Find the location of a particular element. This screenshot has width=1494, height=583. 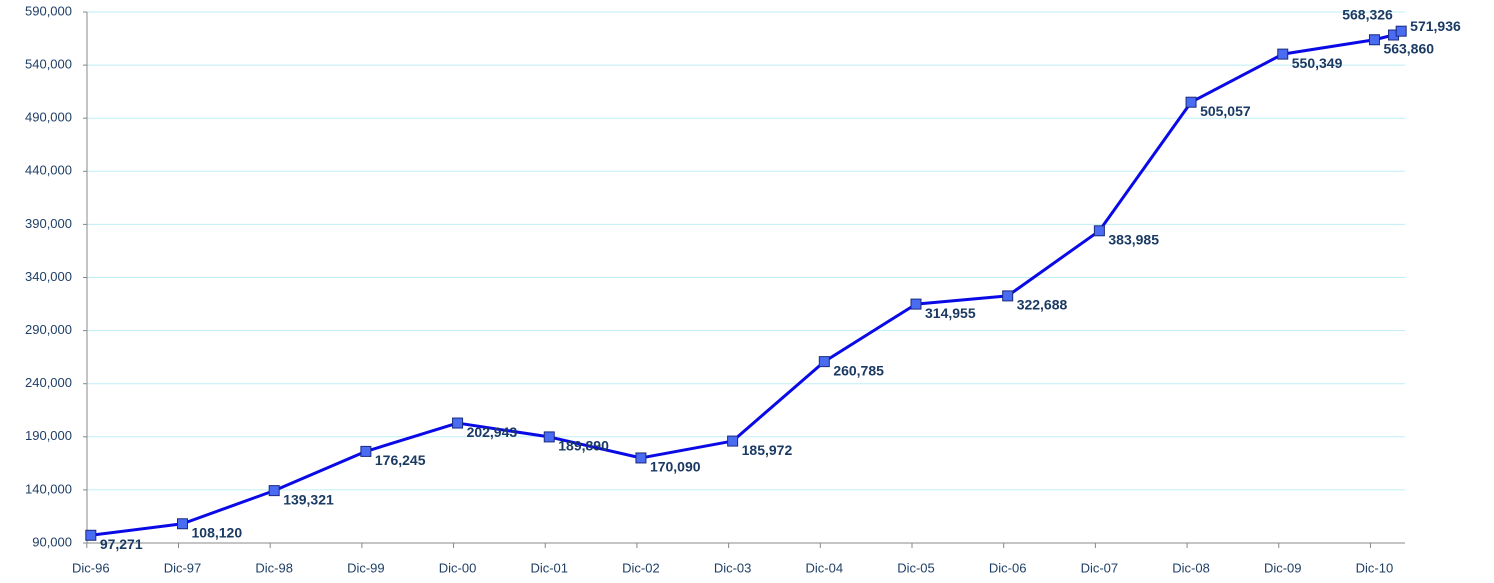

y-tick-label: 190,000 is located at coordinates (48, 435).